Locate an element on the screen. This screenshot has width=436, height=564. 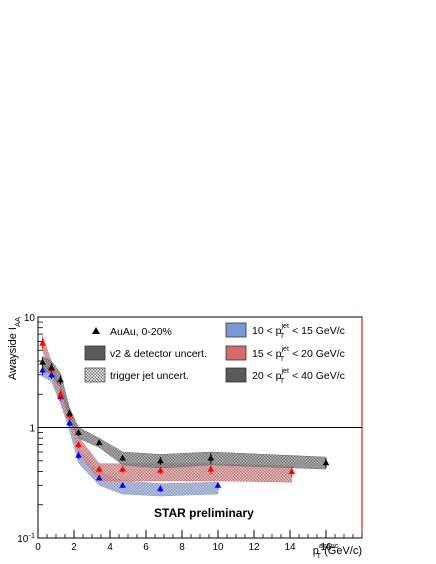
x-tick-label: 8 is located at coordinates (182, 547).